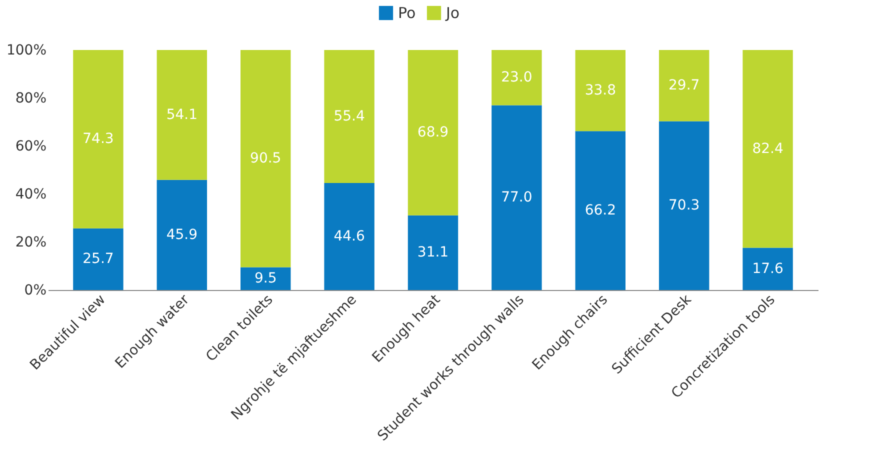 Image resolution: width=896 pixels, height=476 pixels. I want to click on y-tick-label: 0%, so click(35, 290).